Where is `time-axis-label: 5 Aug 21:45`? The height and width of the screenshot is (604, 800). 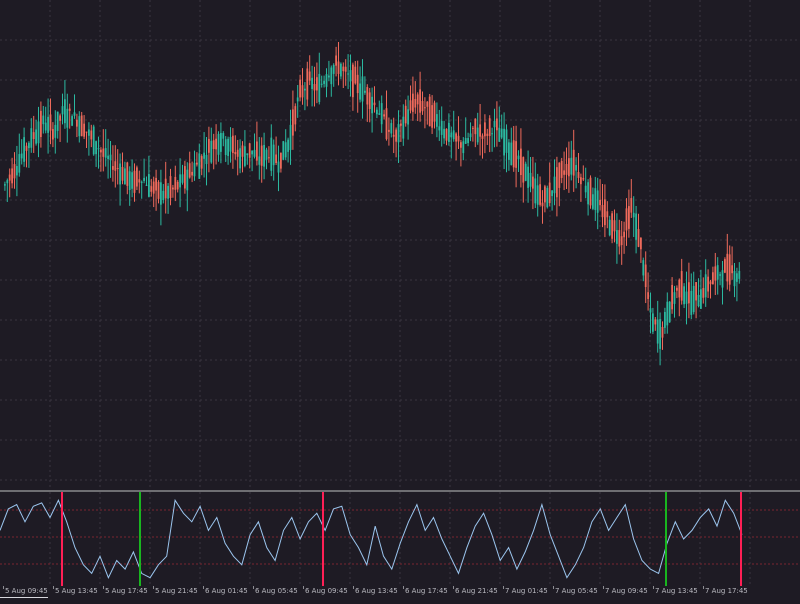
time-axis-label: 5 Aug 21:45 is located at coordinates (176, 591).